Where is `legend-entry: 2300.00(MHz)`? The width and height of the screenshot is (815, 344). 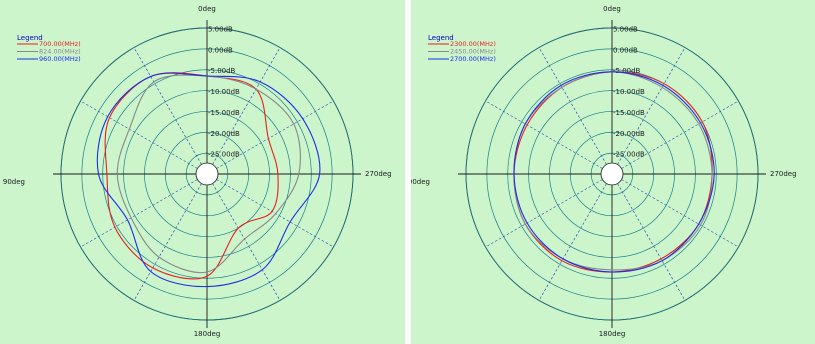
legend-entry: 2300.00(MHz) is located at coordinates (473, 44).